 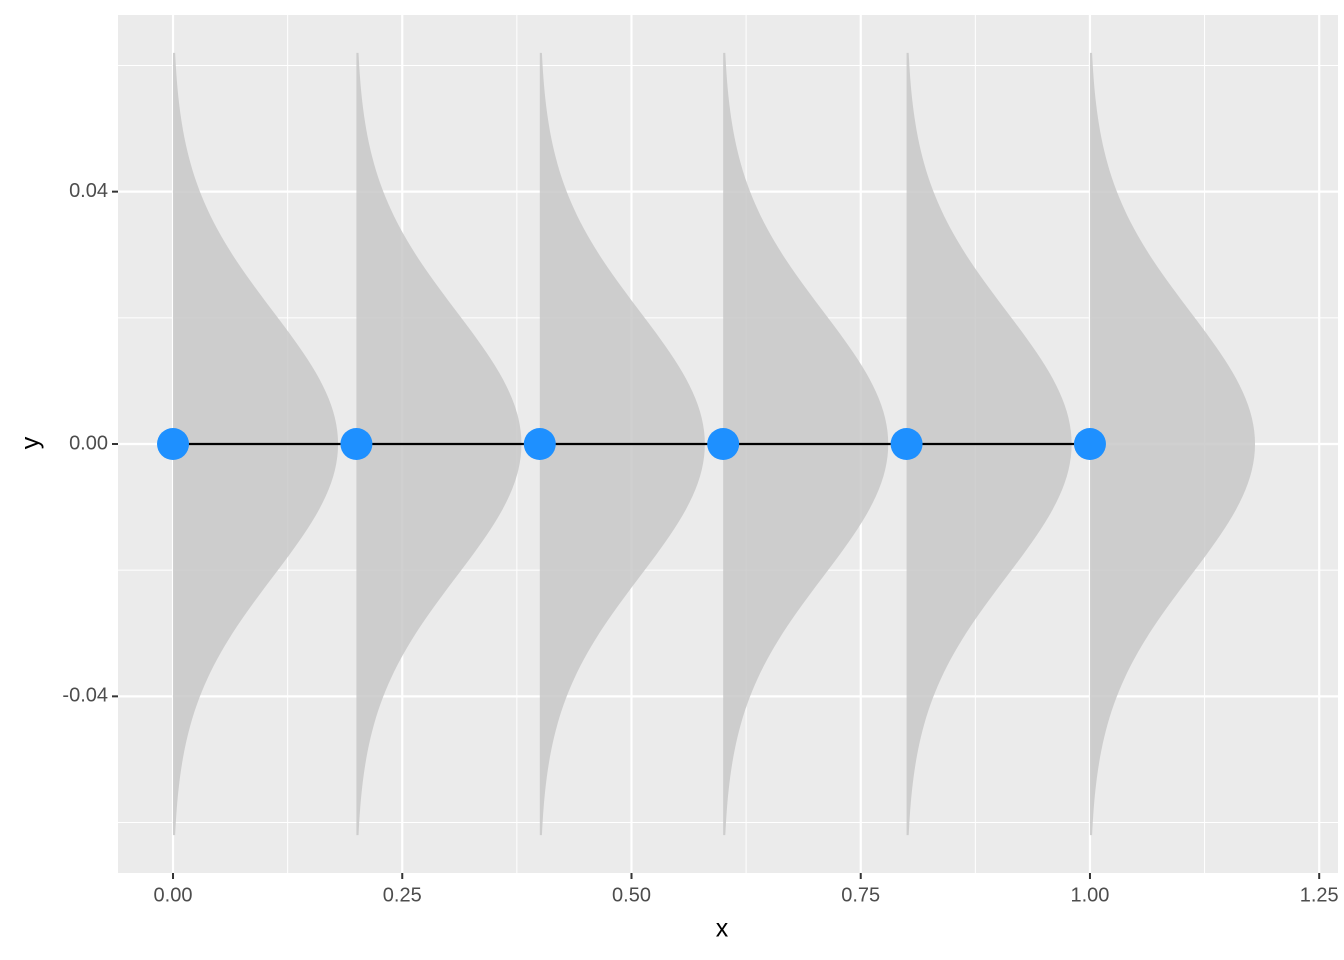 What do you see at coordinates (88, 443) in the screenshot?
I see `y-tick-label: 0.00` at bounding box center [88, 443].